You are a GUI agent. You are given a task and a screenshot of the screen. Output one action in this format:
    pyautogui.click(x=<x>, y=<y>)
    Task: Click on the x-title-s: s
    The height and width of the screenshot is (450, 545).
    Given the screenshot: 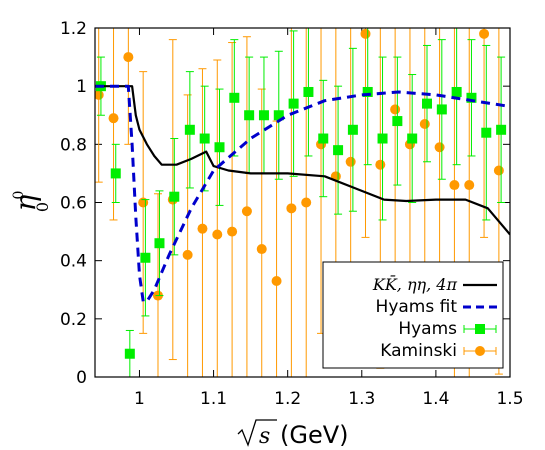 What is the action you would take?
    pyautogui.click(x=264, y=436)
    